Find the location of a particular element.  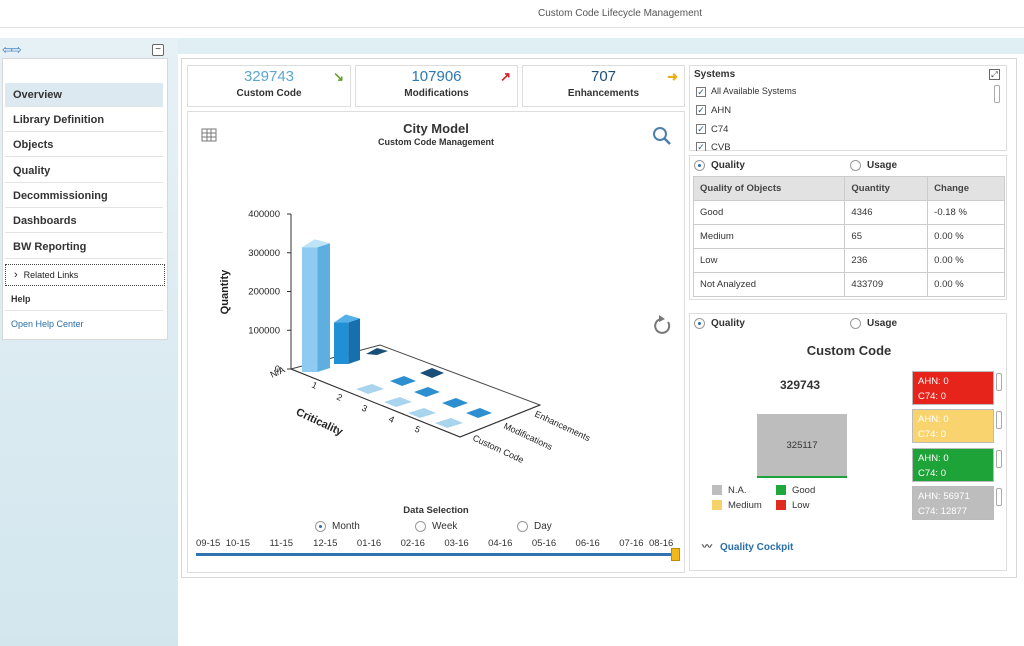

z-axis is located at coordinates (500, 421).